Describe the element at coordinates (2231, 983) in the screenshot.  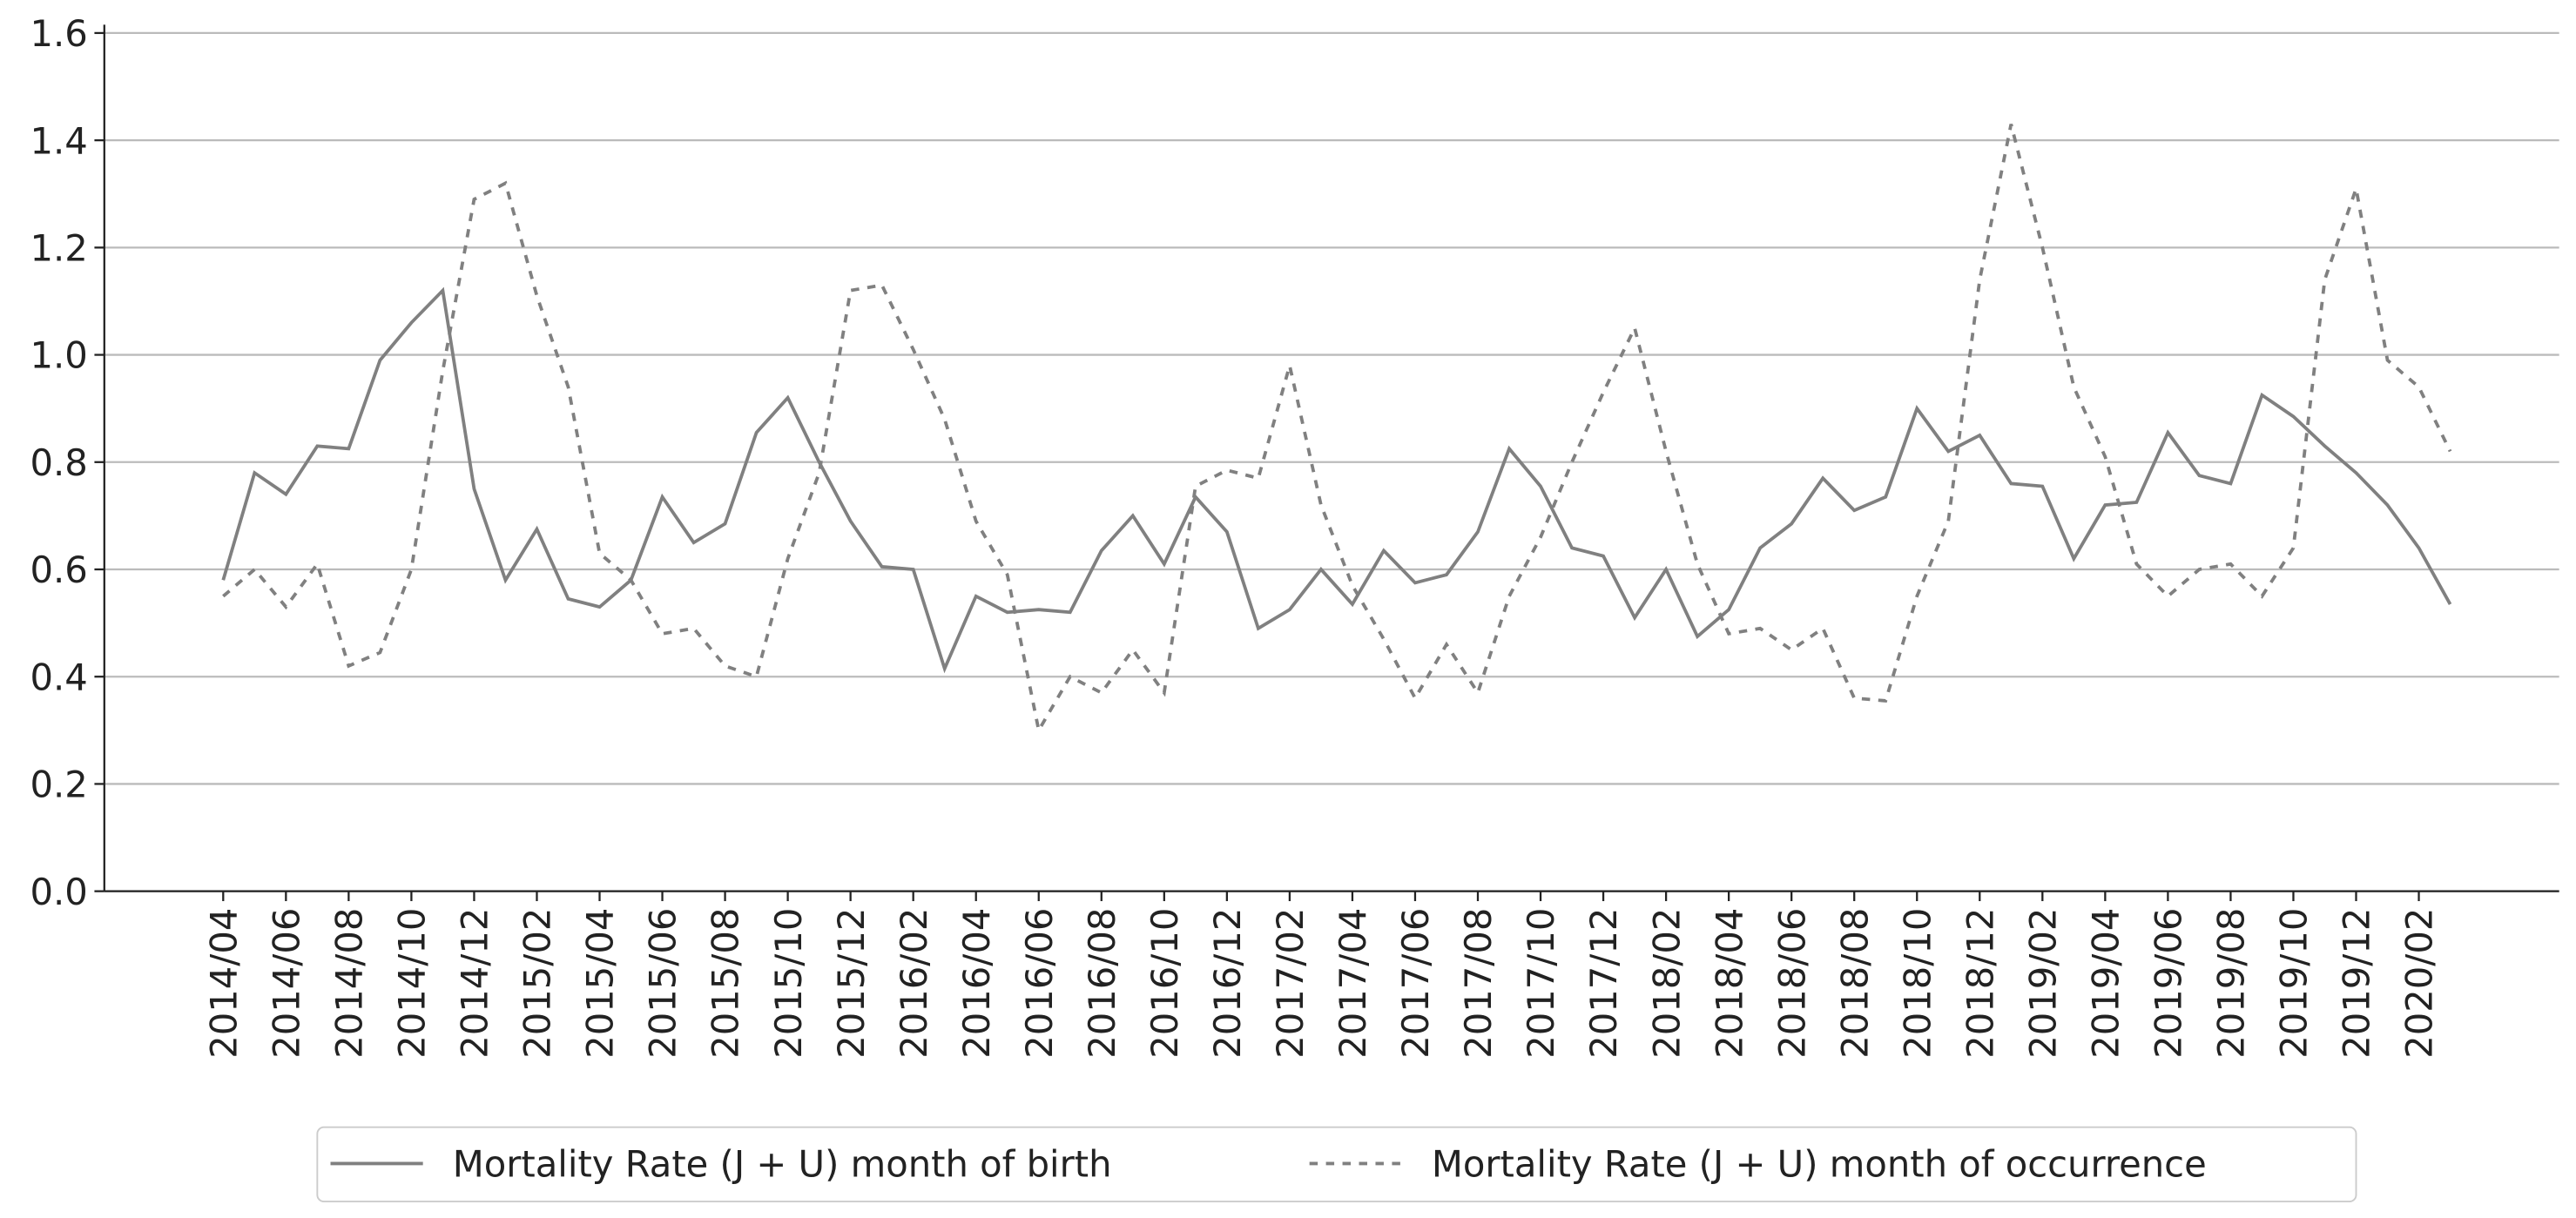
I see `x-tick-label: 2019/08` at that location.